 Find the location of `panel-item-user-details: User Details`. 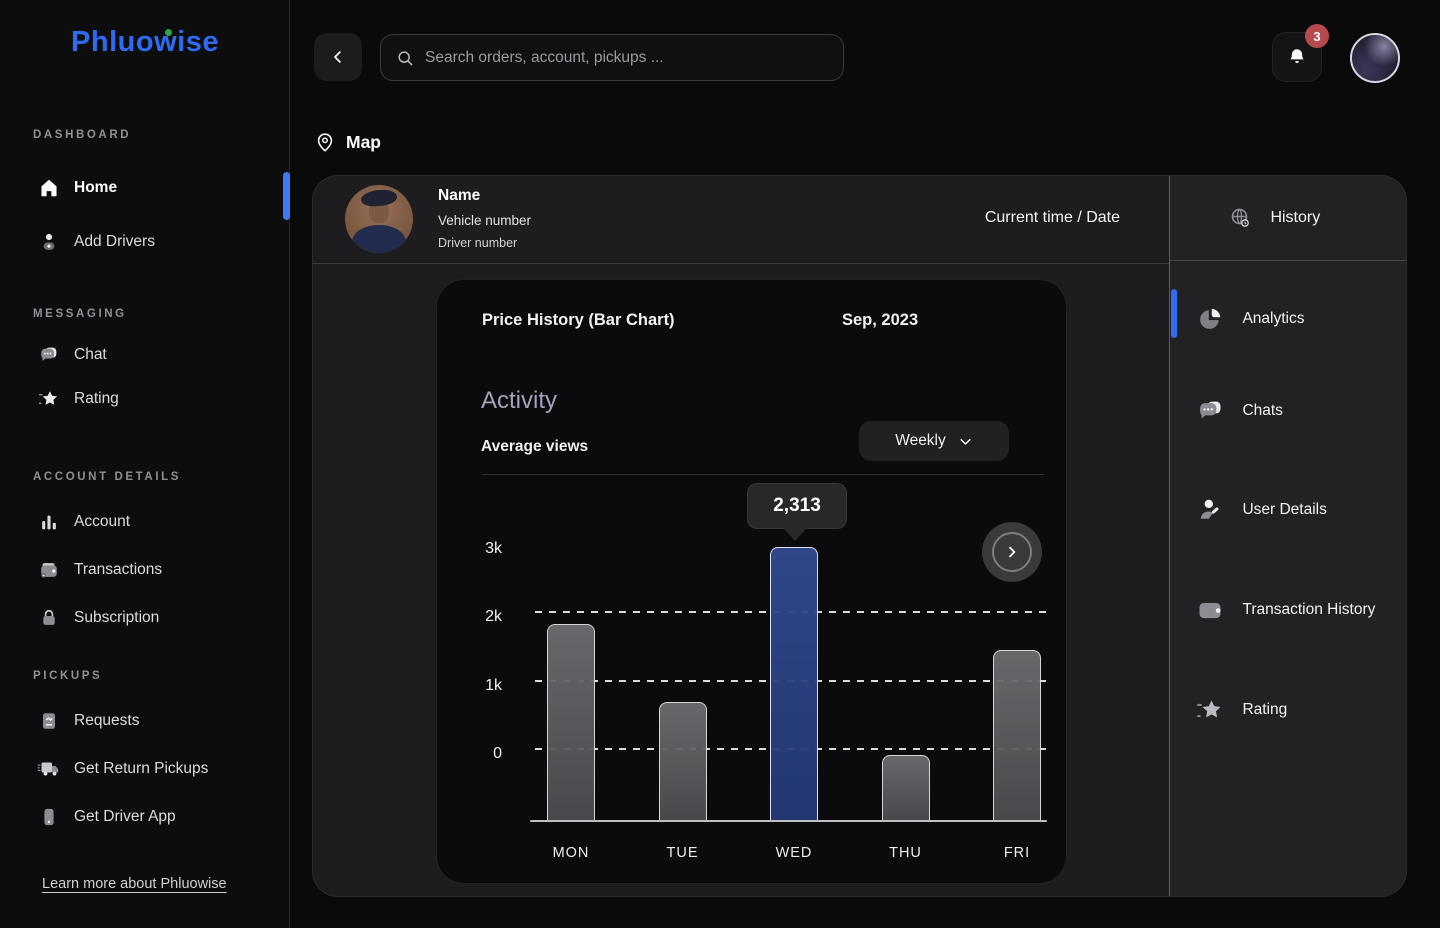

panel-item-user-details: User Details is located at coordinates (1288, 510).